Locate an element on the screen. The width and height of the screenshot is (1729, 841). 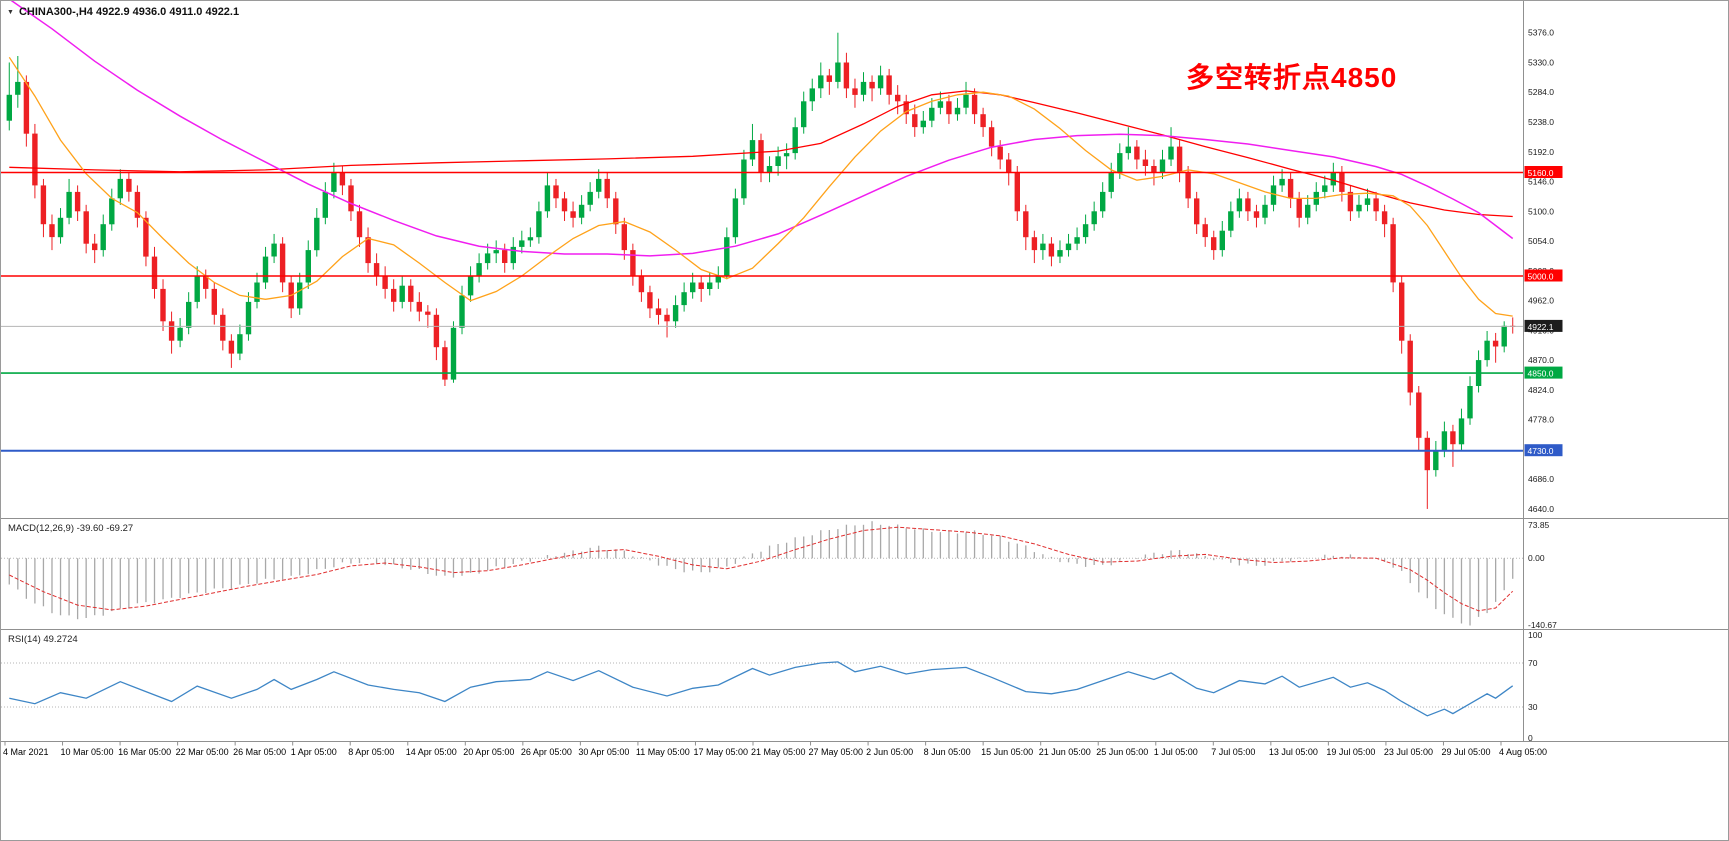
price-tag-label: 4922.1 is located at coordinates (1541, 327).